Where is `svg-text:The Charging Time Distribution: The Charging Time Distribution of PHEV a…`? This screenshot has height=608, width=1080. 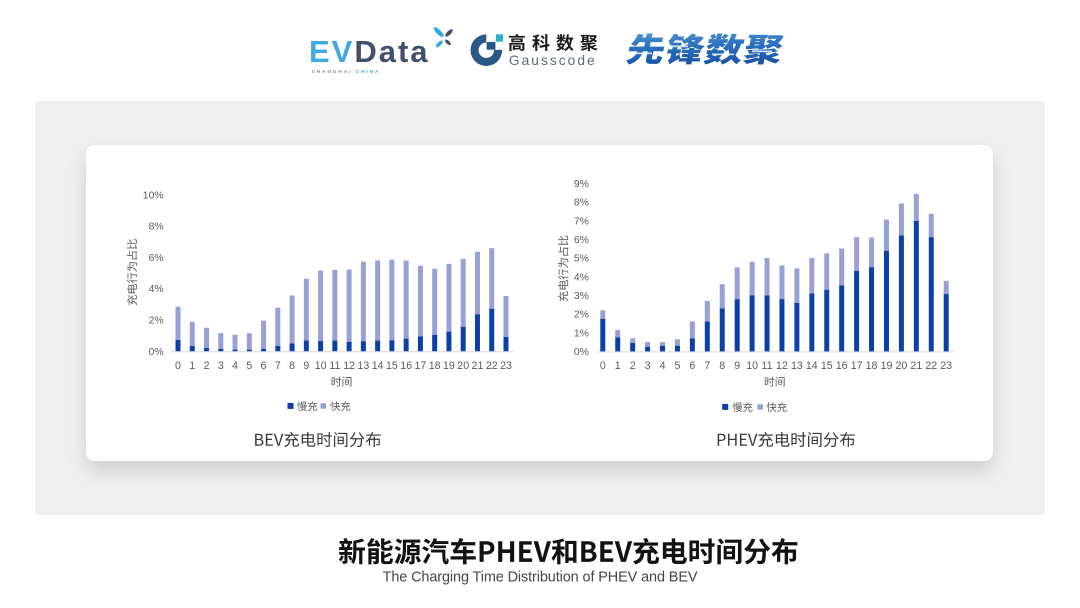
svg-text:The Charging Time Distribution: The Charging Time Distribution of PHEV a… is located at coordinates (540, 578).